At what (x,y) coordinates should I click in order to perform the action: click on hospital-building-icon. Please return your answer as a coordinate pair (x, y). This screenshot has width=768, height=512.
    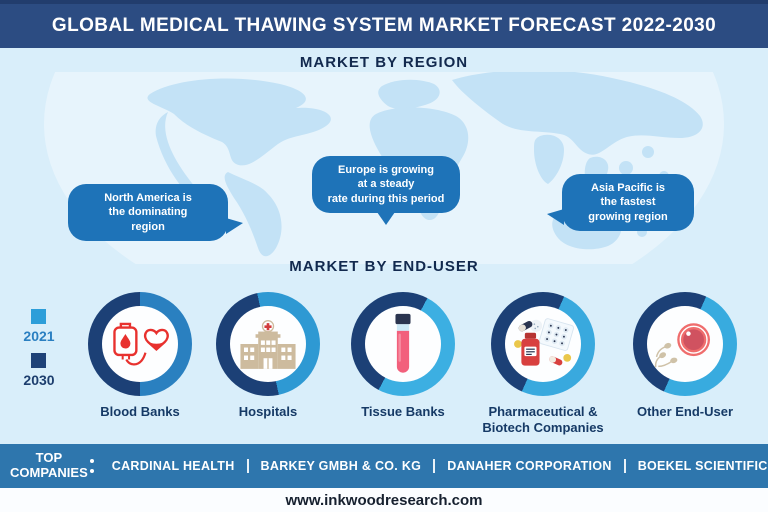
    Looking at the image, I should click on (268, 344).